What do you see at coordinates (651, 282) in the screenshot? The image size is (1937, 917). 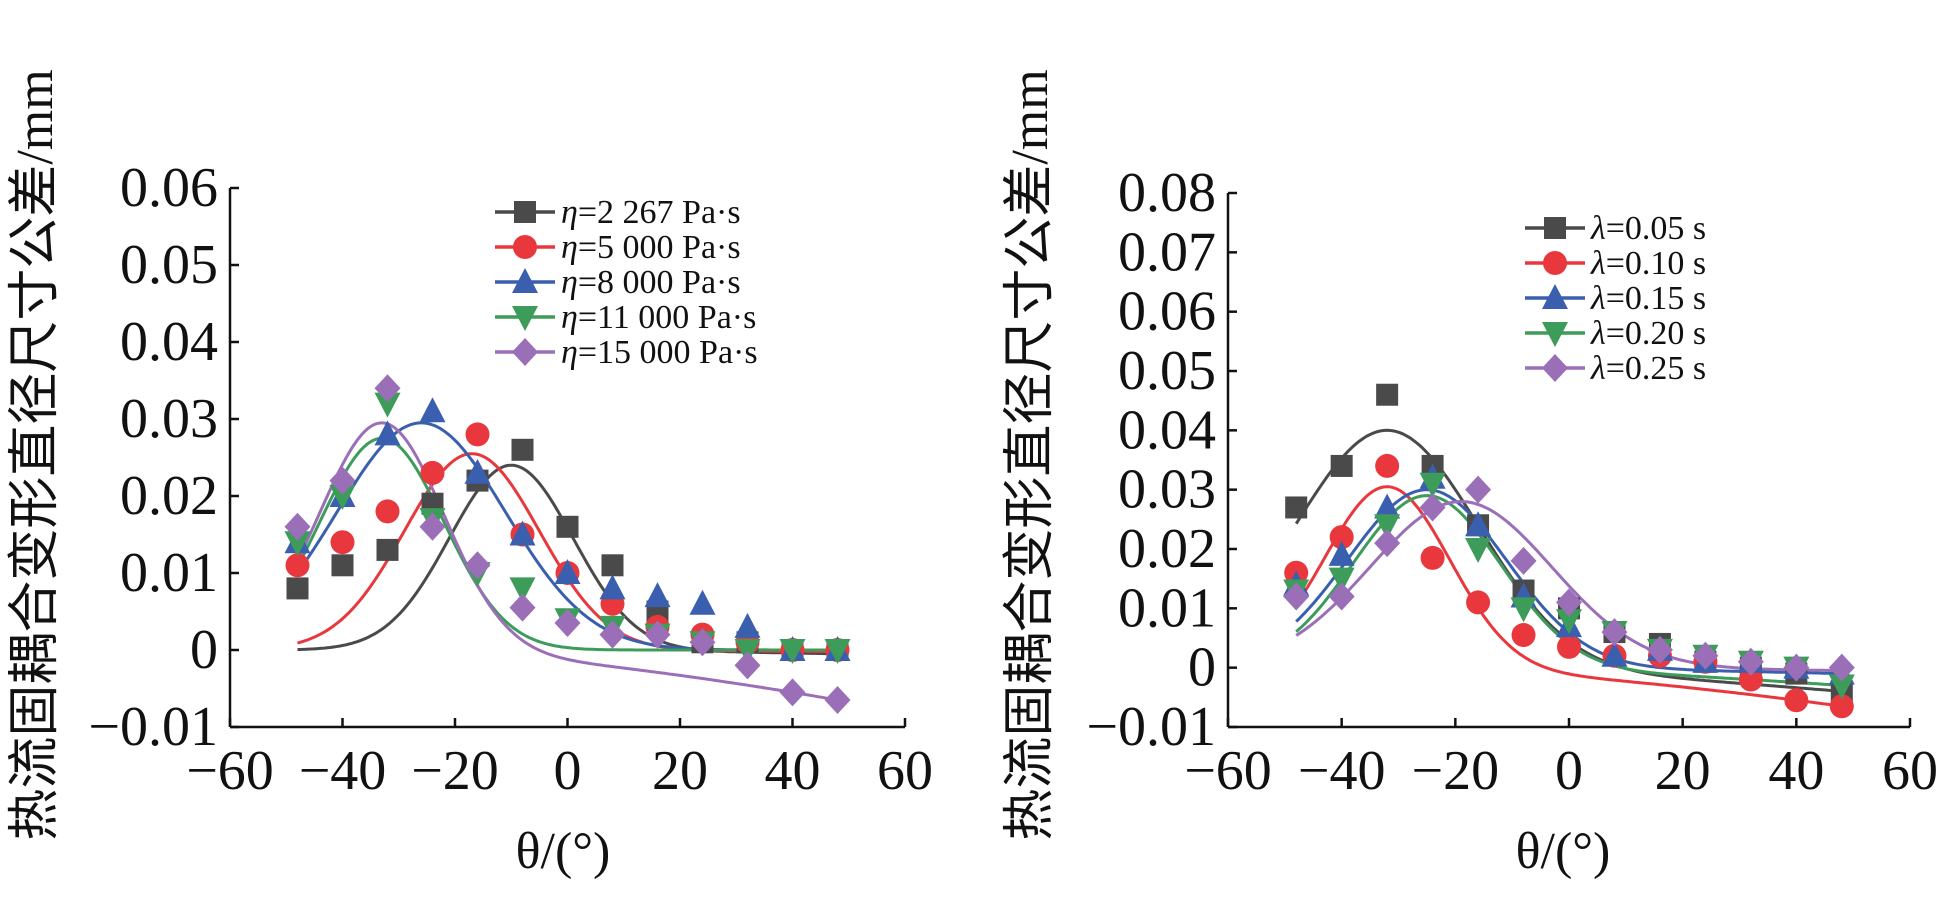 I see `legend-label: η=8 000 Pa·s` at bounding box center [651, 282].